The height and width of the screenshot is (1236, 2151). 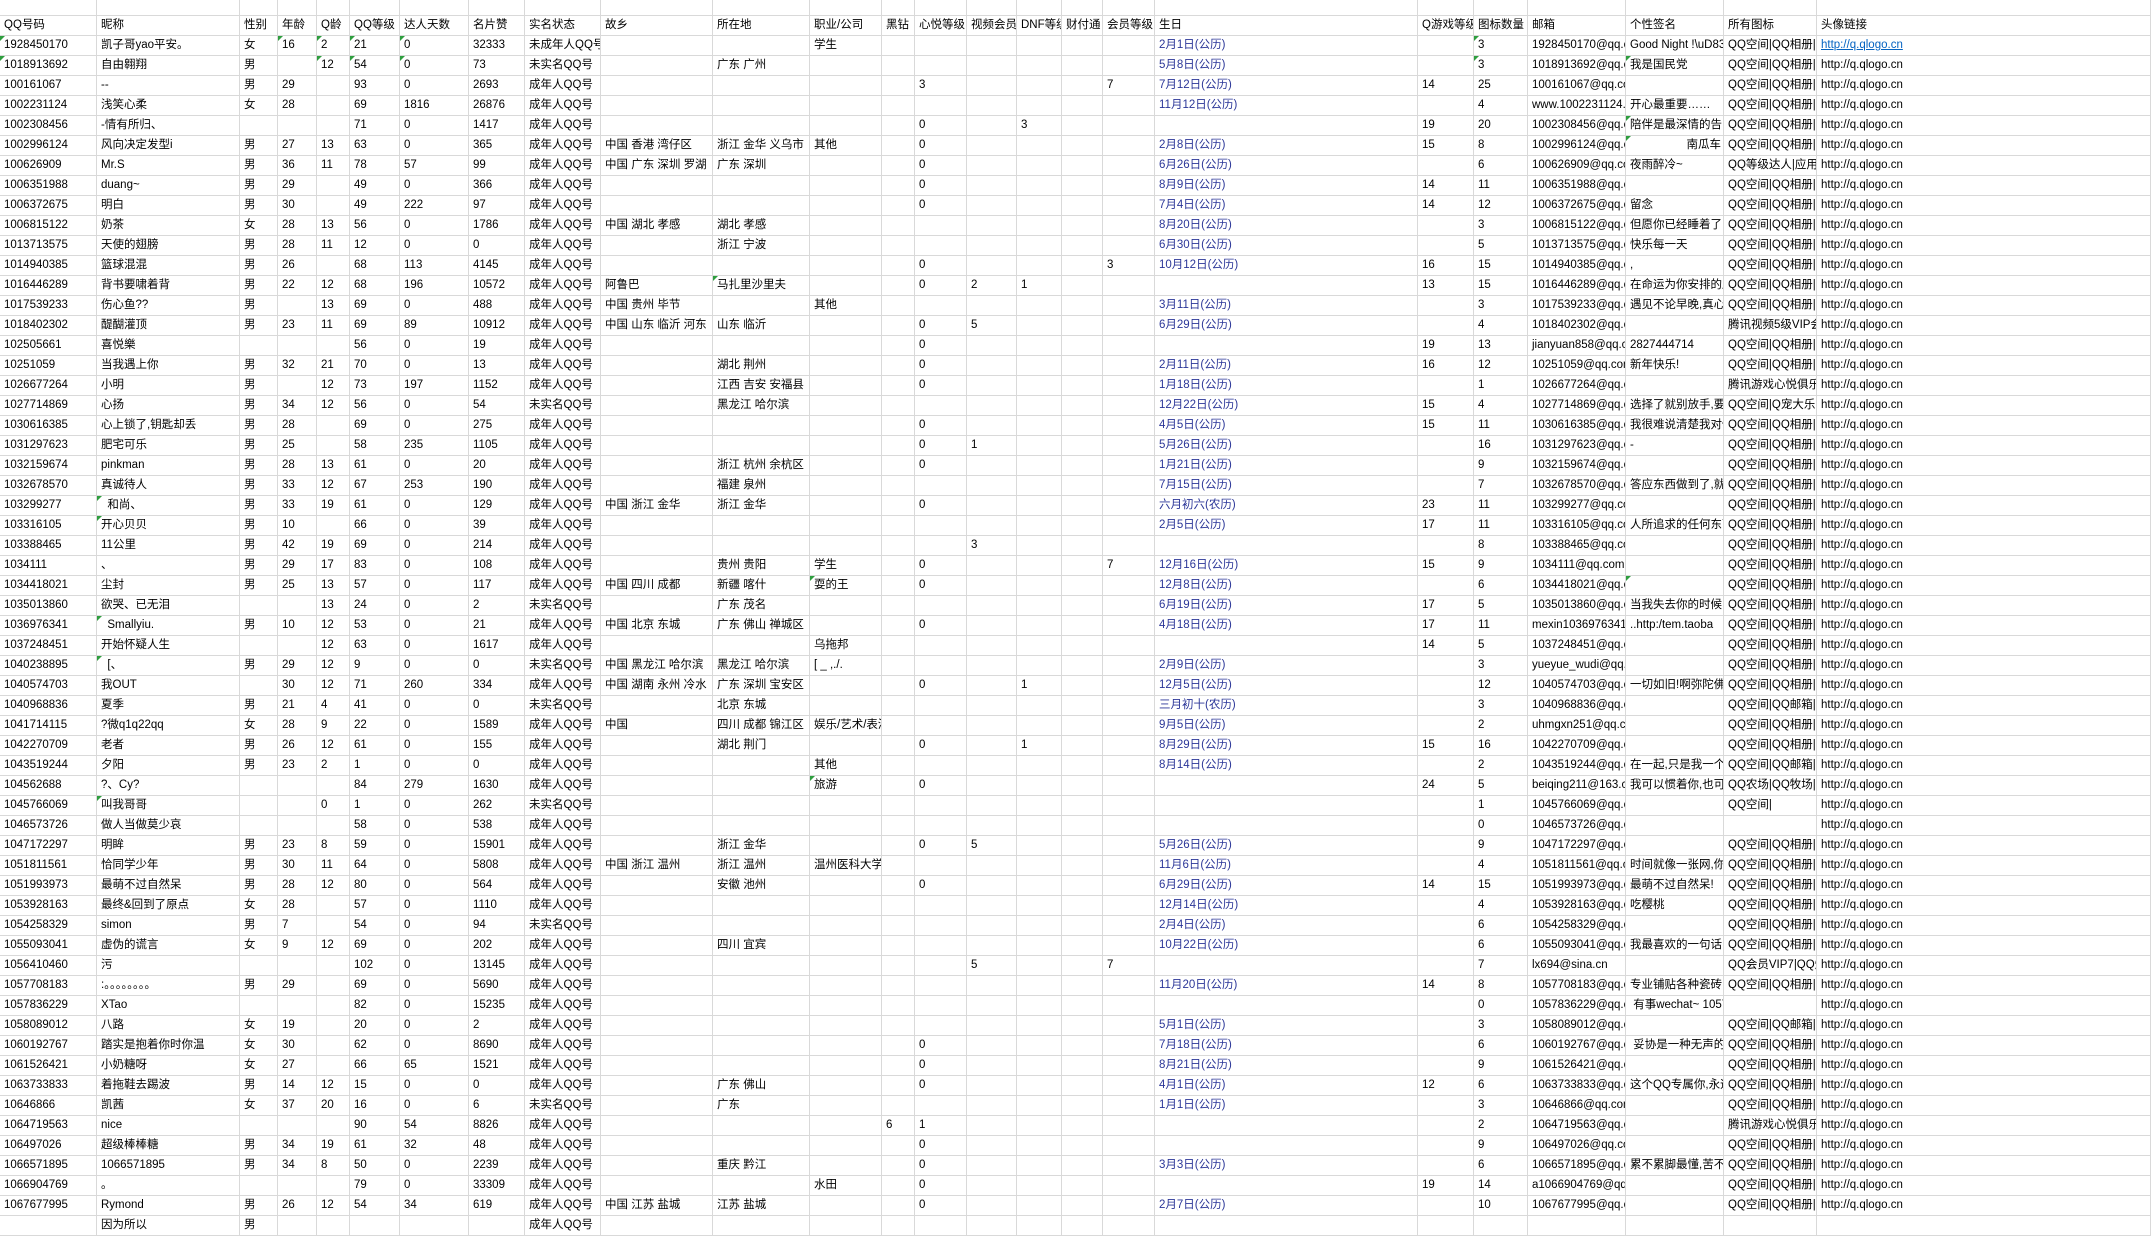 What do you see at coordinates (657, 286) in the screenshot?
I see `cell-hometown: 阿鲁巴` at bounding box center [657, 286].